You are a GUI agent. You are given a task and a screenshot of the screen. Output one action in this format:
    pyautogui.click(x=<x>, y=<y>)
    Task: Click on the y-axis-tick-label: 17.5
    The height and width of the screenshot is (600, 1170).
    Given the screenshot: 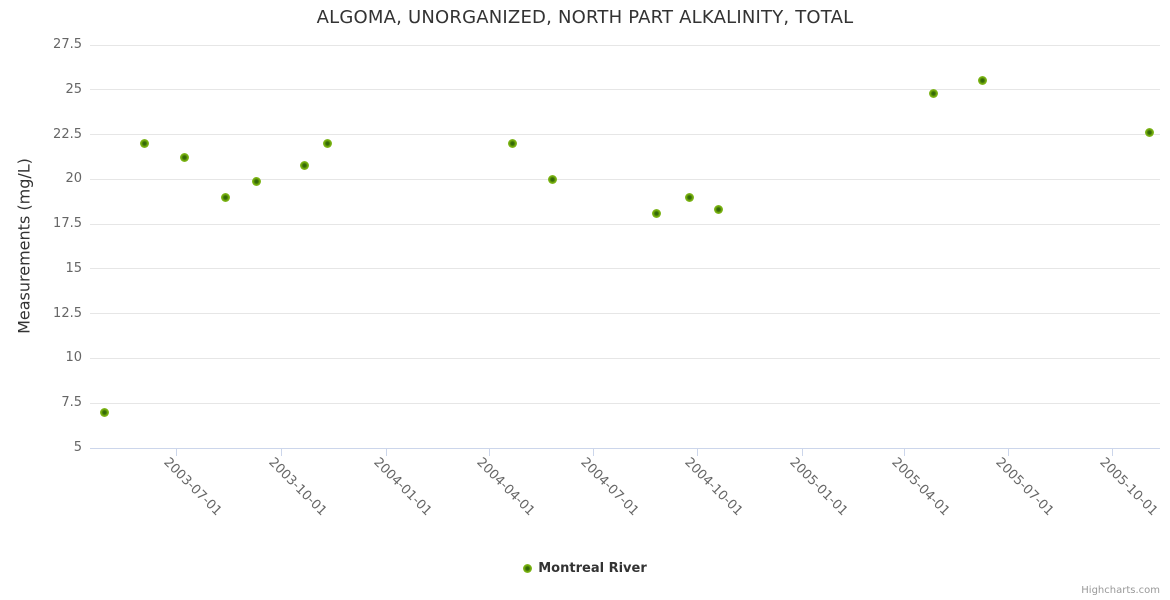 What is the action you would take?
    pyautogui.click(x=67, y=224)
    